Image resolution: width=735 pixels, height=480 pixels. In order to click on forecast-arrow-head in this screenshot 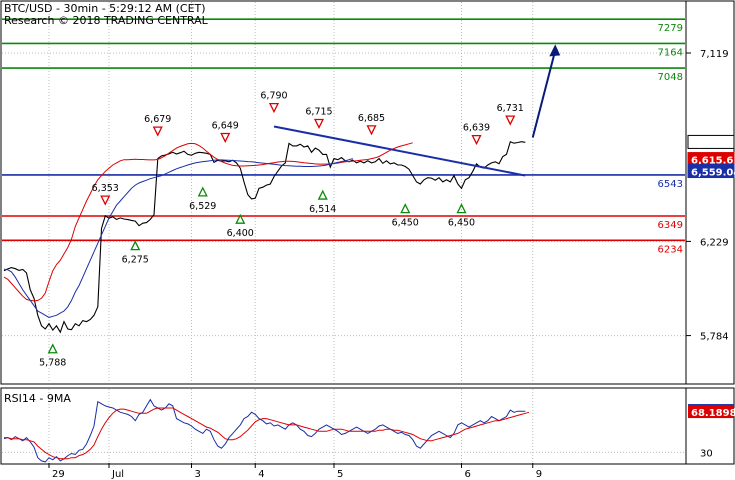, I will do `click(555, 50)`.